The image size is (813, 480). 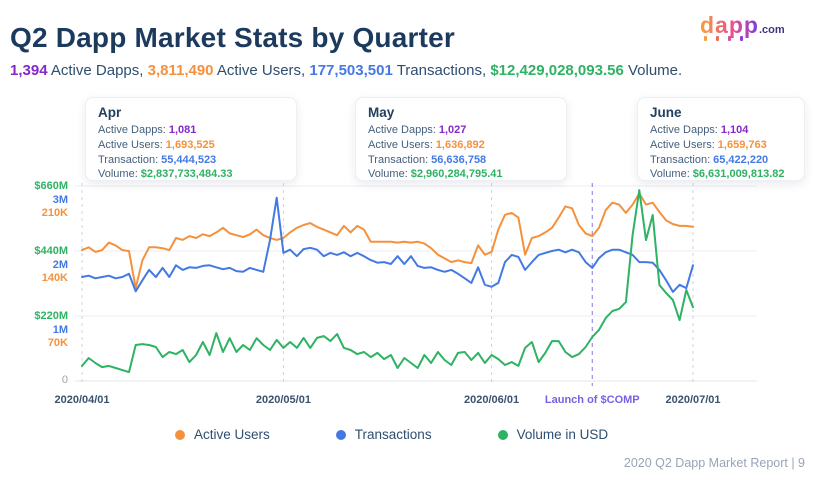 I want to click on metric-row: Transaction: 65,422,220, so click(x=721, y=160).